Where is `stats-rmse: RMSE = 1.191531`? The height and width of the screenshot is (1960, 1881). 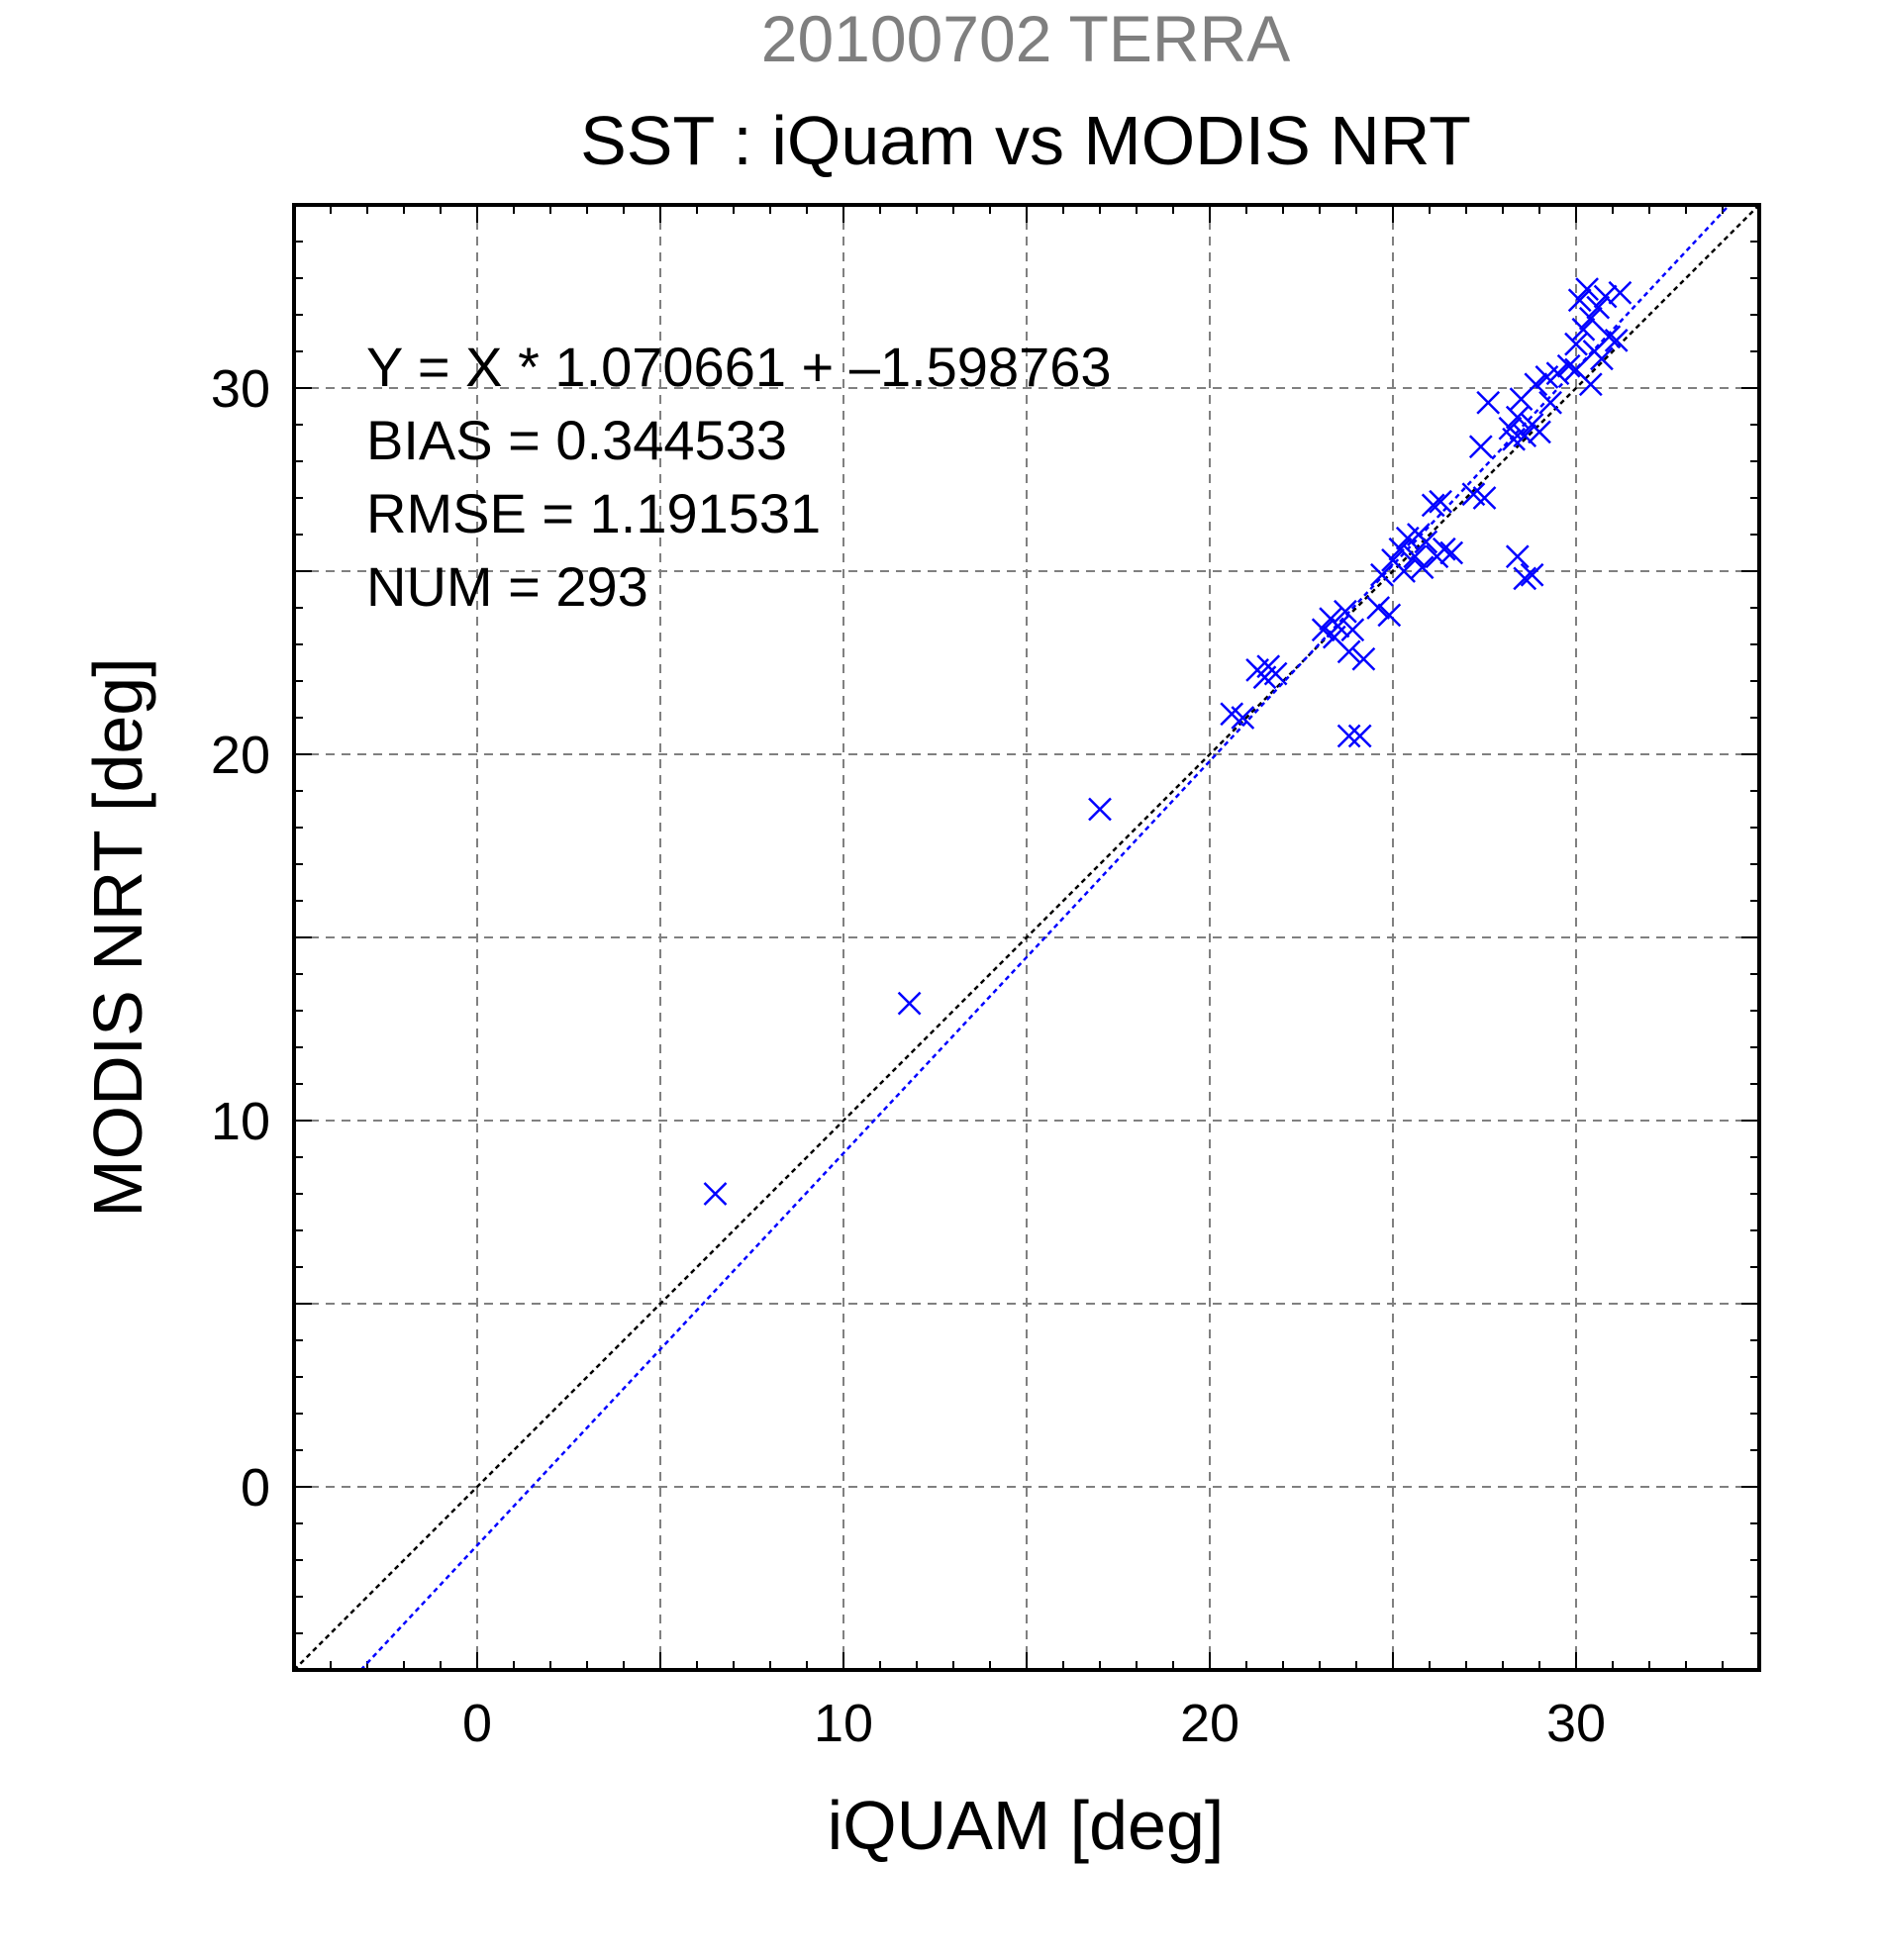 stats-rmse: RMSE = 1.191531 is located at coordinates (593, 513).